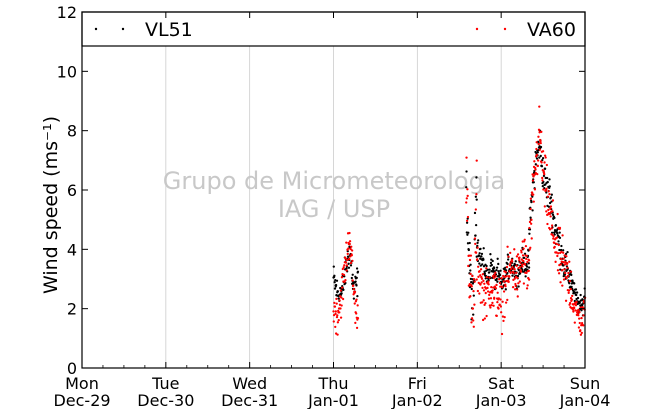 The image size is (650, 409). I want to click on x-tick-day: Sun, so click(585, 383).